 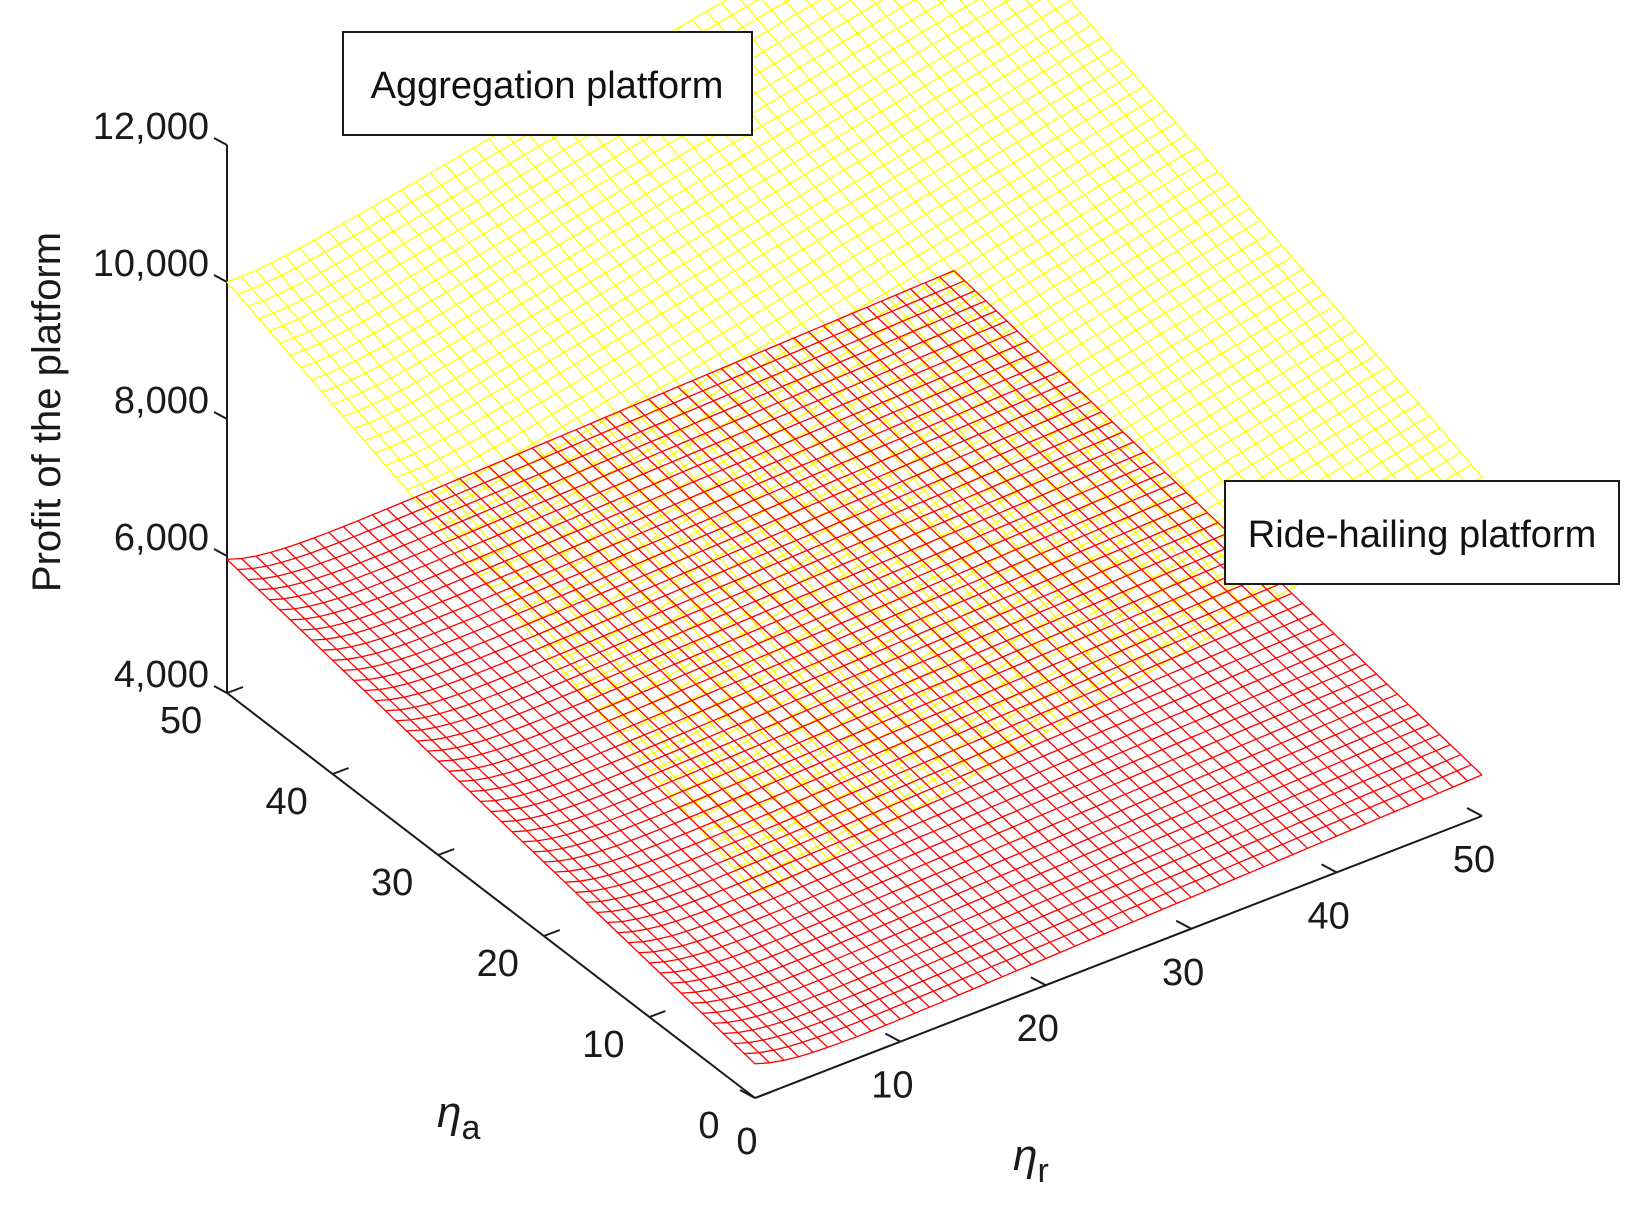 What do you see at coordinates (1183, 973) in the screenshot?
I see `eta-r-tick-label: 30` at bounding box center [1183, 973].